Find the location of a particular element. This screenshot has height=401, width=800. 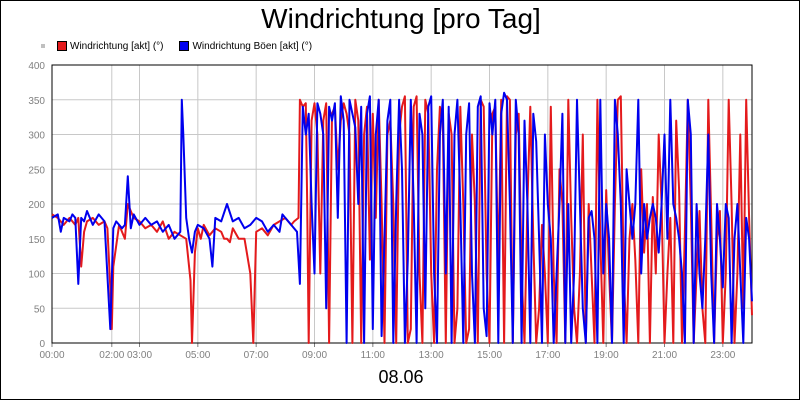

legend-label: Windrichtung Böen [akt] (°) is located at coordinates (252, 46).